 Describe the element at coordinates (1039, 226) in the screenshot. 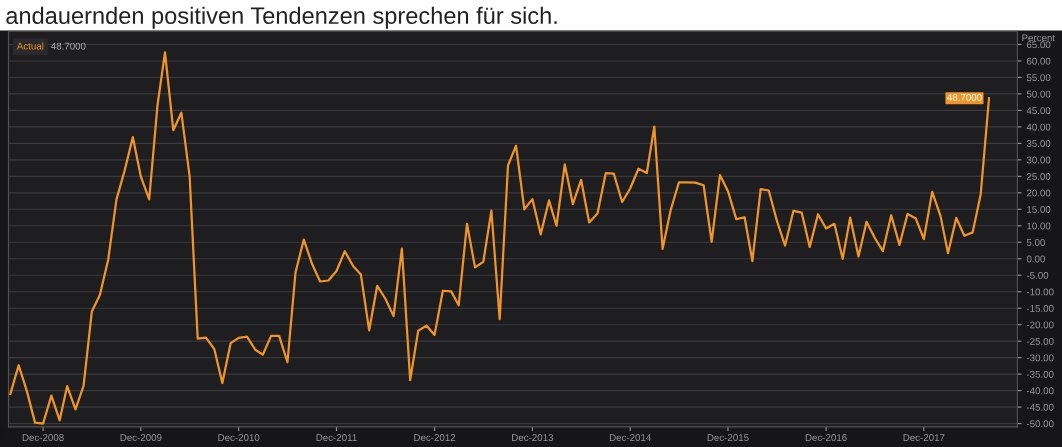

I see `y-tick-label: 10.00` at that location.